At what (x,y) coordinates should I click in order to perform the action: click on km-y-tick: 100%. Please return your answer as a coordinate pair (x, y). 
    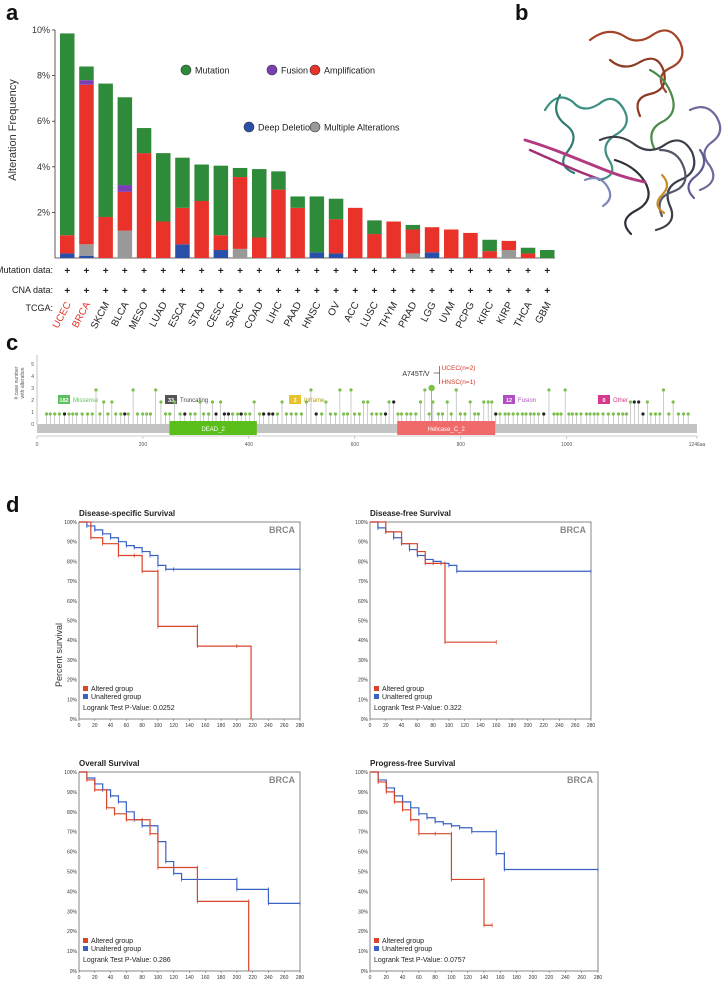
    Looking at the image, I should click on (361, 523).